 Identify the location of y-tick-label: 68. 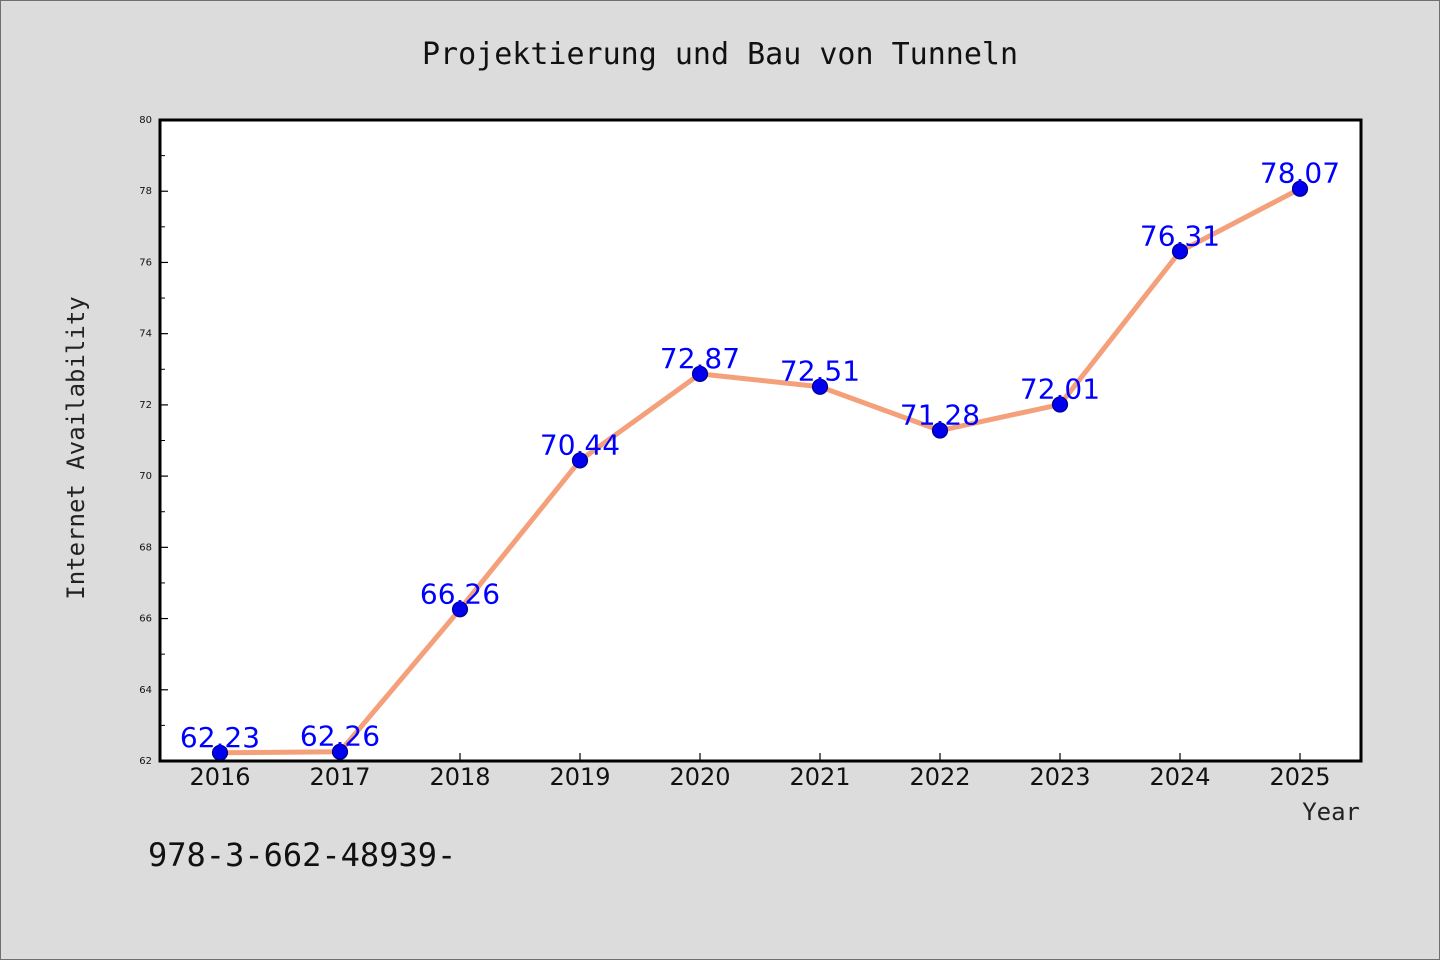
(145, 547).